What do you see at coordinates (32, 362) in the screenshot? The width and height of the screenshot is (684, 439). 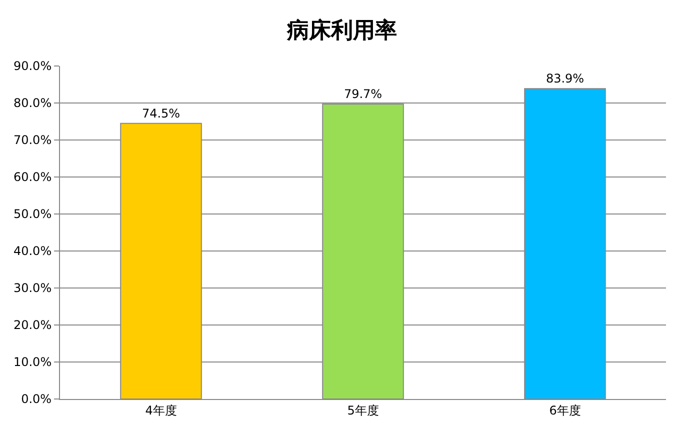 I see `y-tick-label: 10.0%` at bounding box center [32, 362].